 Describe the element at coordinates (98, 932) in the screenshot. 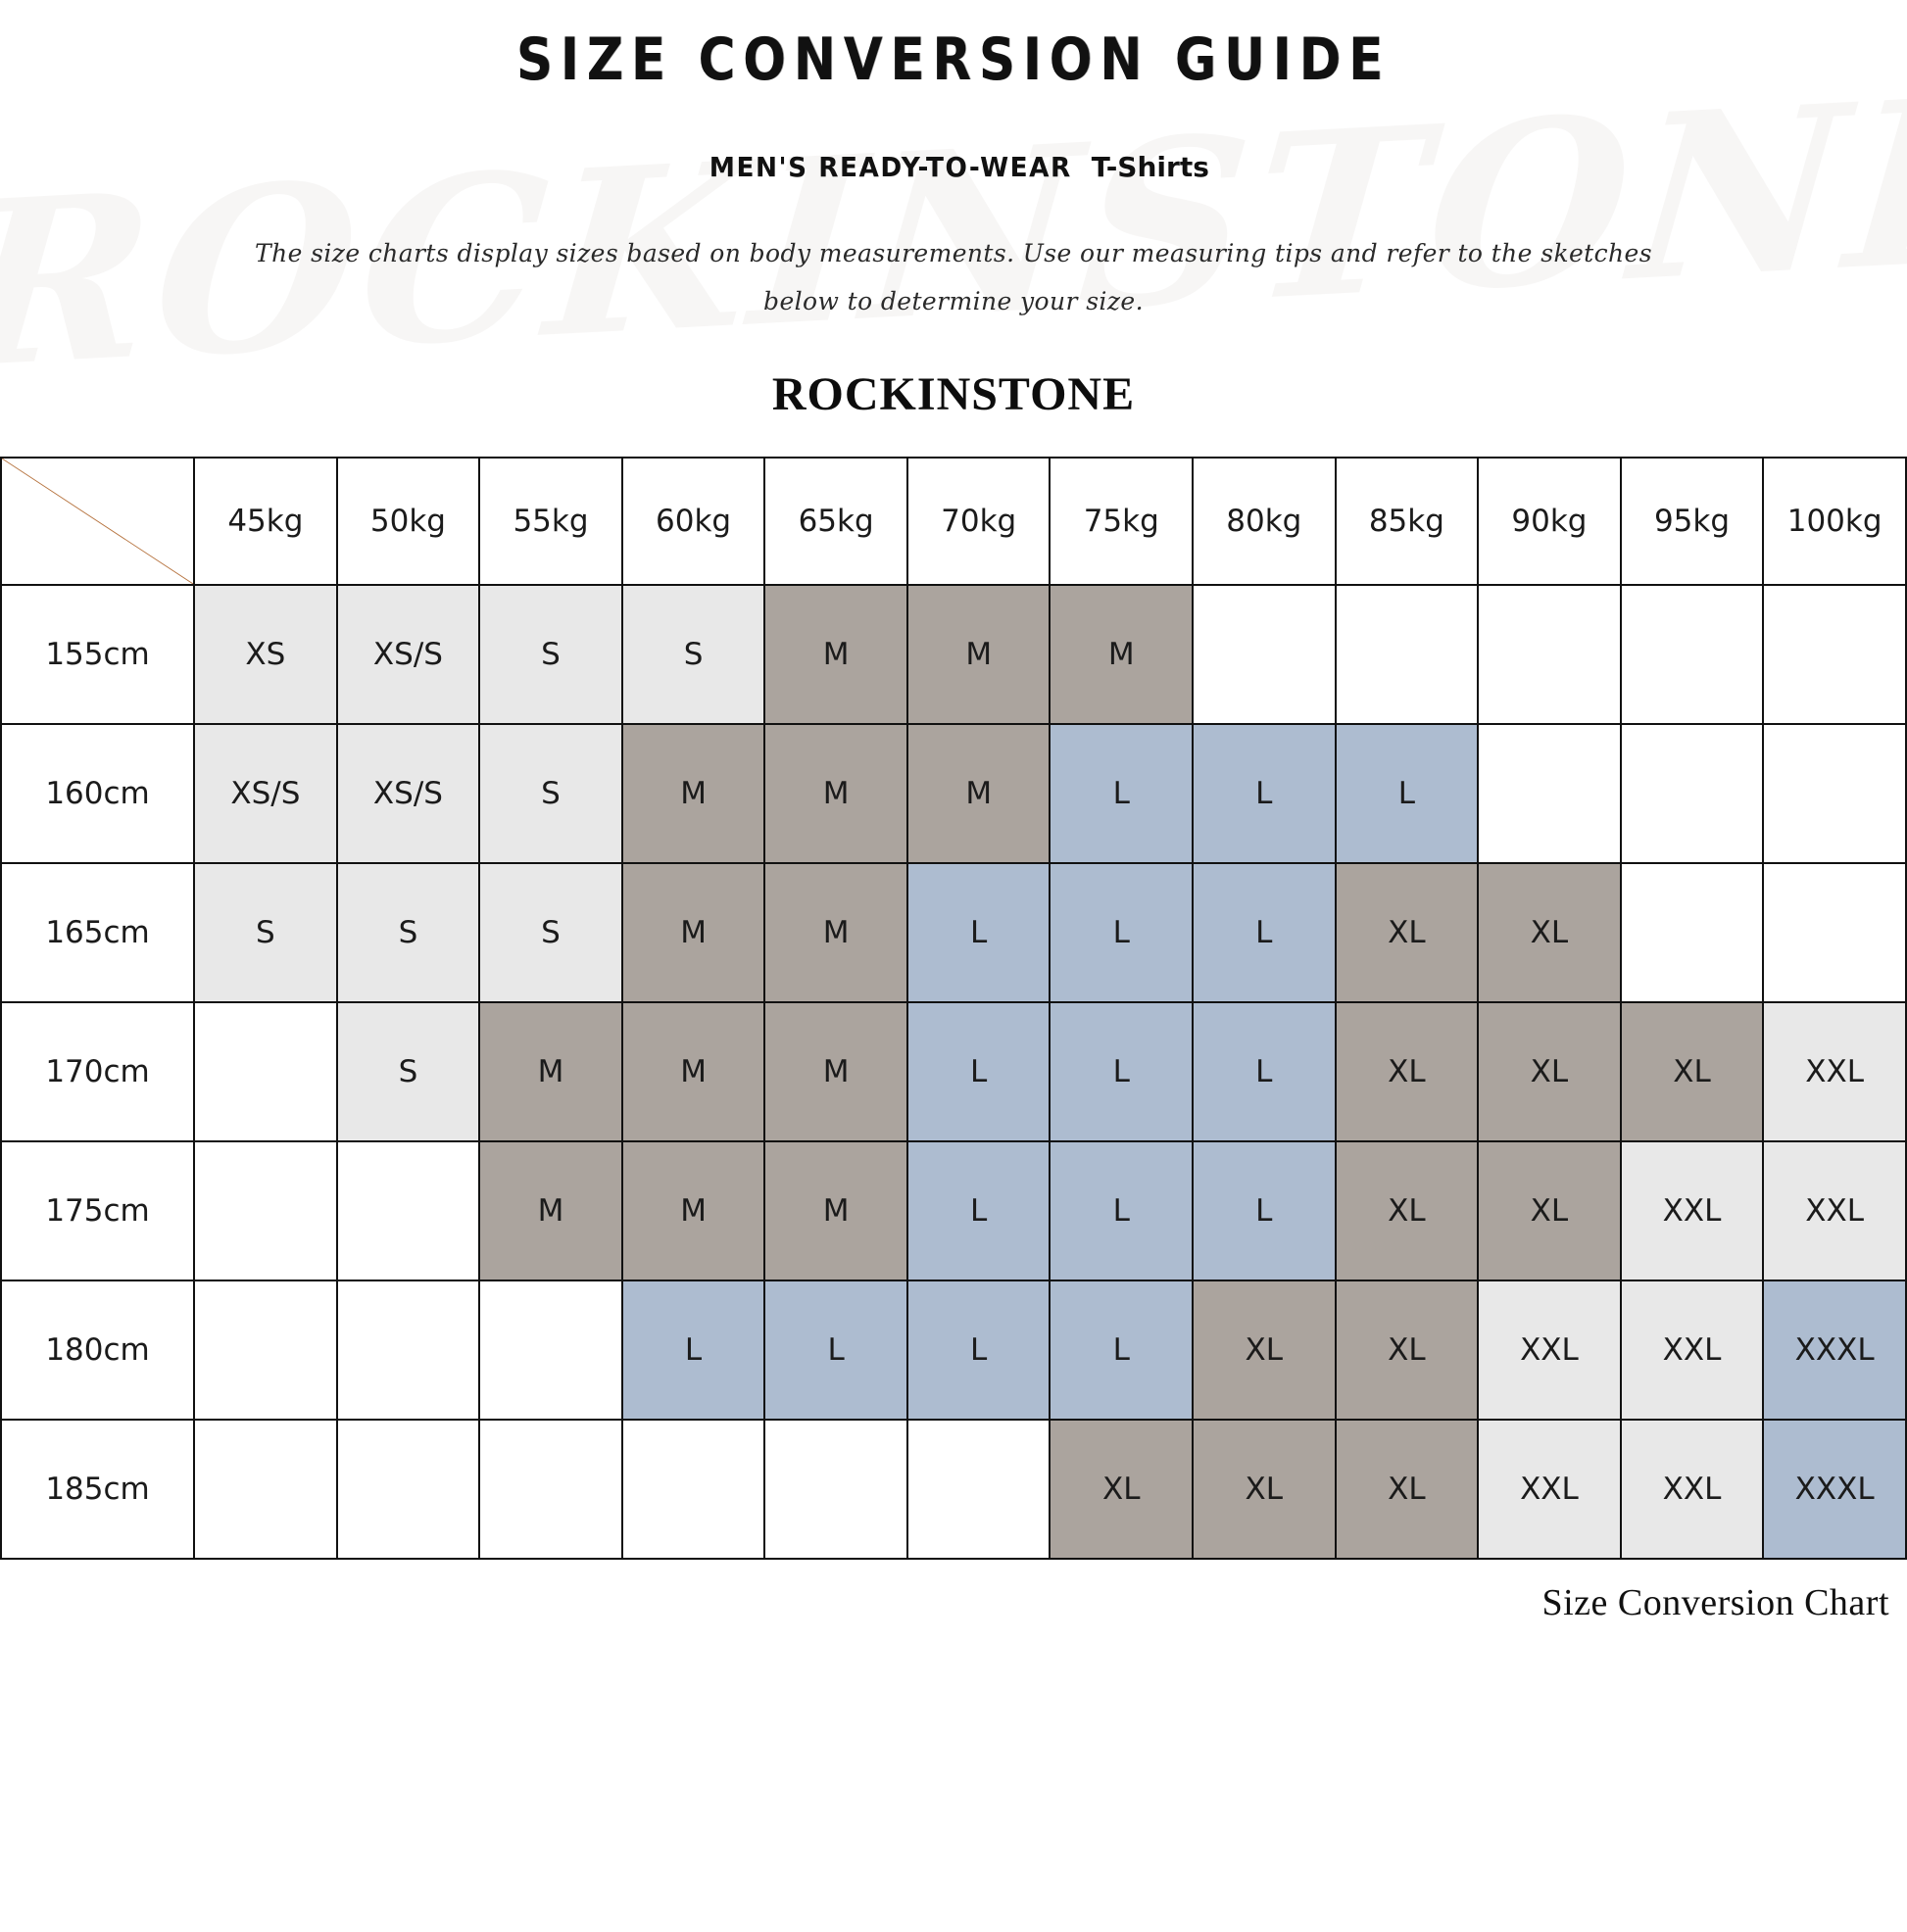

I see `row-header-height: 165cm` at that location.